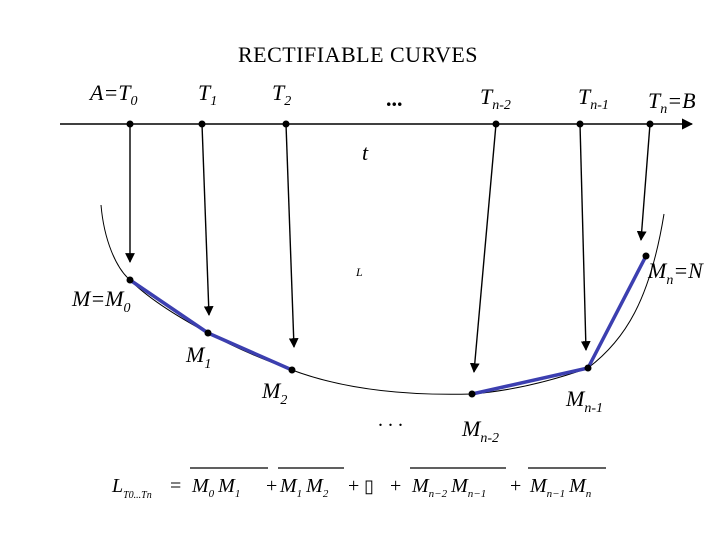 This screenshot has width=720, height=540. What do you see at coordinates (281, 94) in the screenshot?
I see `label-t2: T2` at bounding box center [281, 94].